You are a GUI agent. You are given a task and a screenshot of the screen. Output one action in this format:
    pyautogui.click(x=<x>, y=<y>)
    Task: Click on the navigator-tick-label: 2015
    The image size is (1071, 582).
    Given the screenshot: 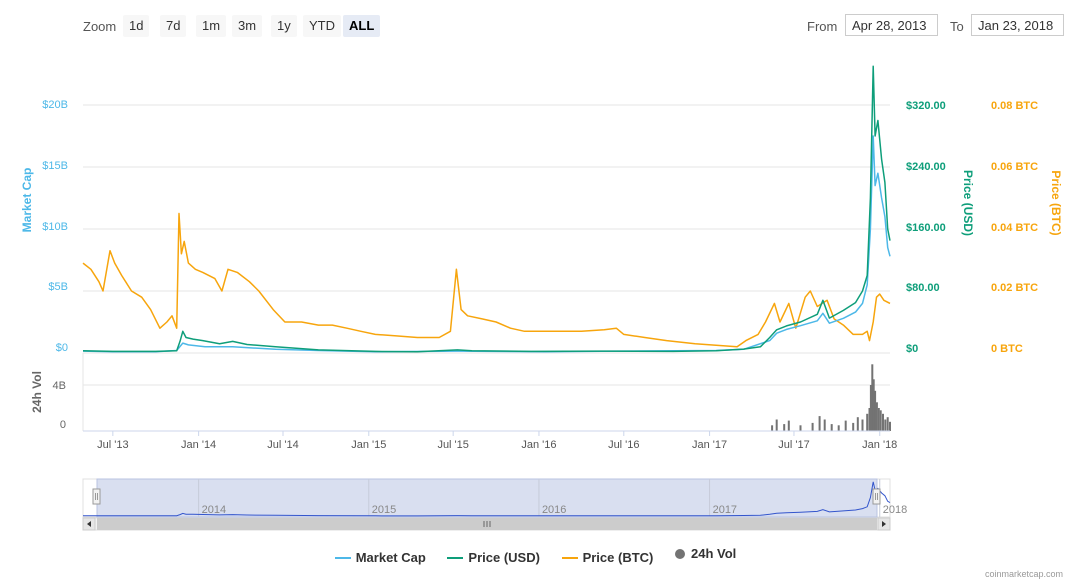 What is the action you would take?
    pyautogui.click(x=384, y=510)
    